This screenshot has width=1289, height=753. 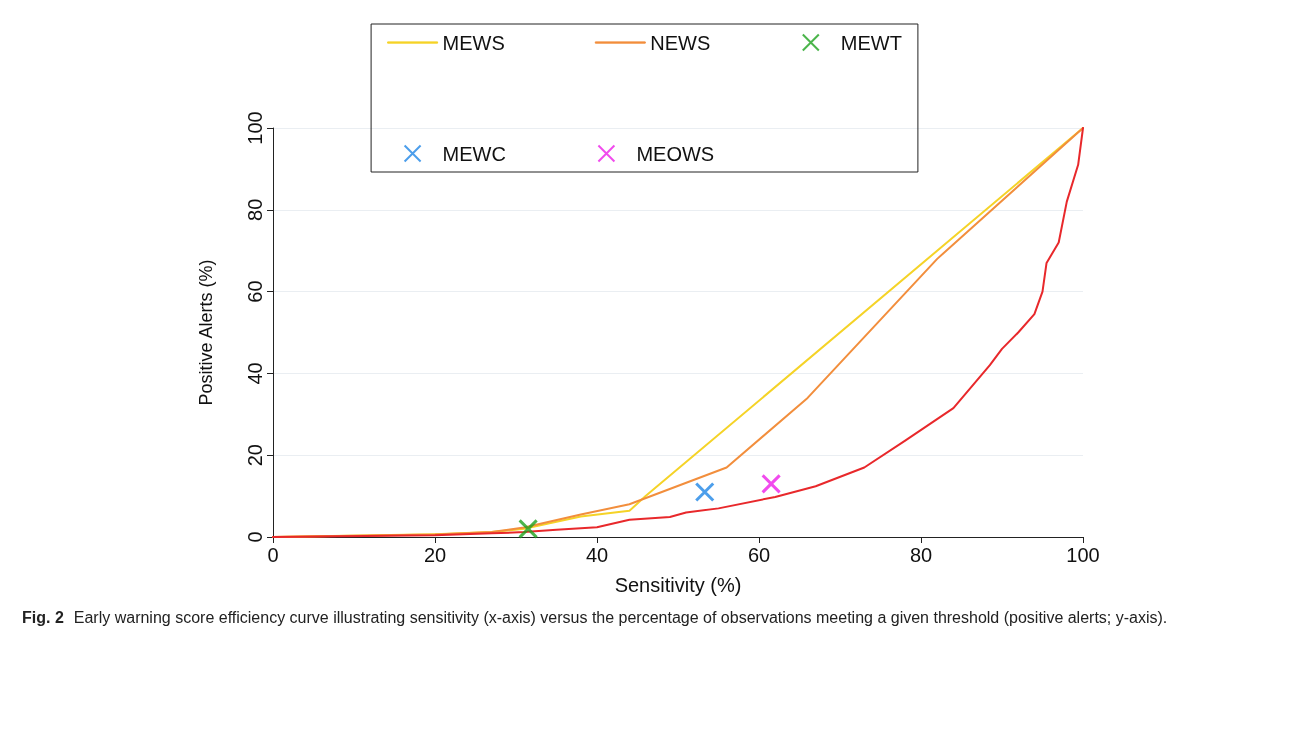 I want to click on legend-label: NEWS, so click(x=680, y=42).